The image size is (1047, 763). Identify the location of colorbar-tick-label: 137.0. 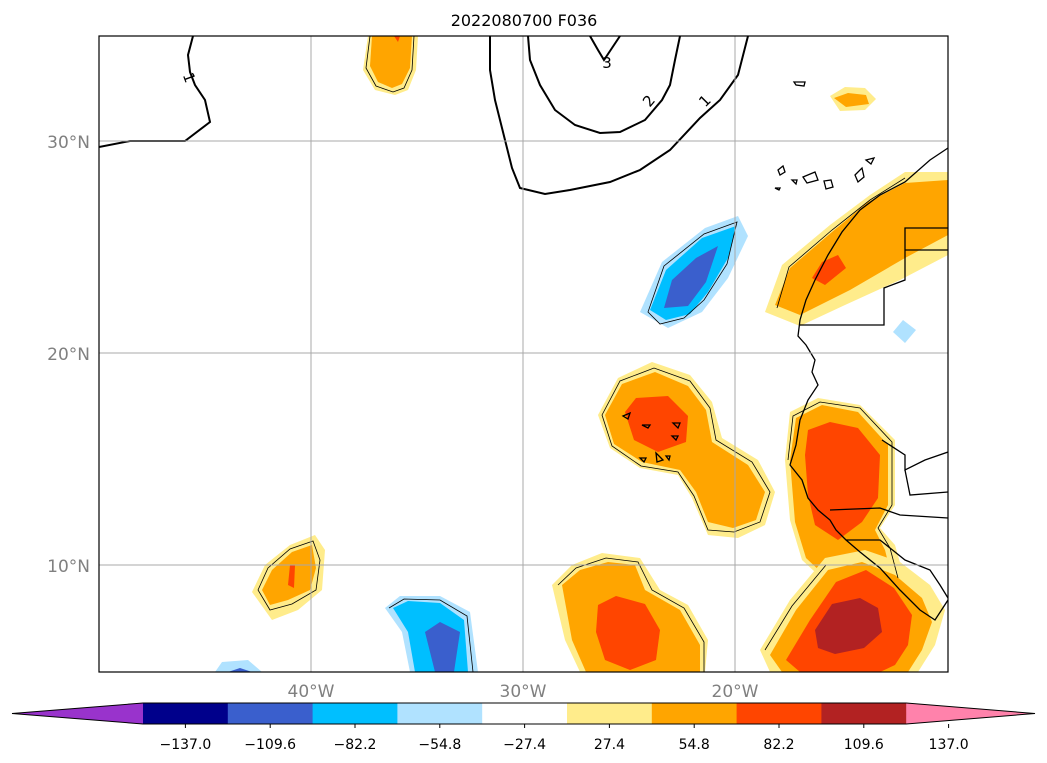
(949, 745).